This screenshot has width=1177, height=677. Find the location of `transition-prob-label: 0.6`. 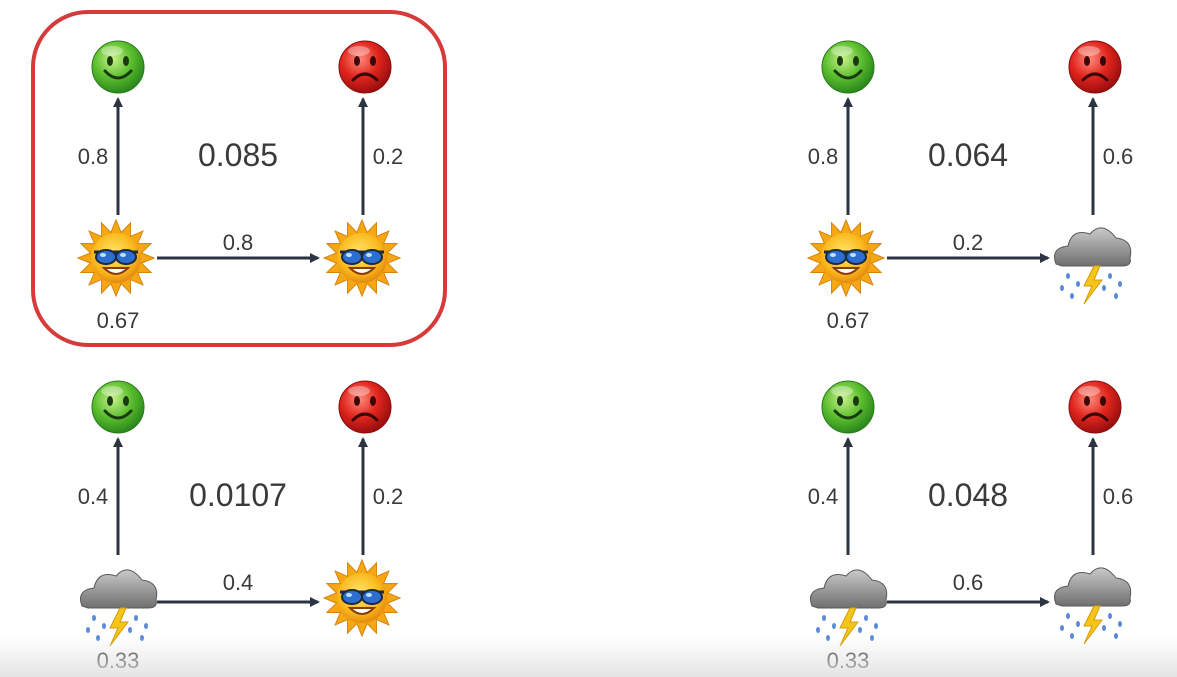

transition-prob-label: 0.6 is located at coordinates (968, 582).